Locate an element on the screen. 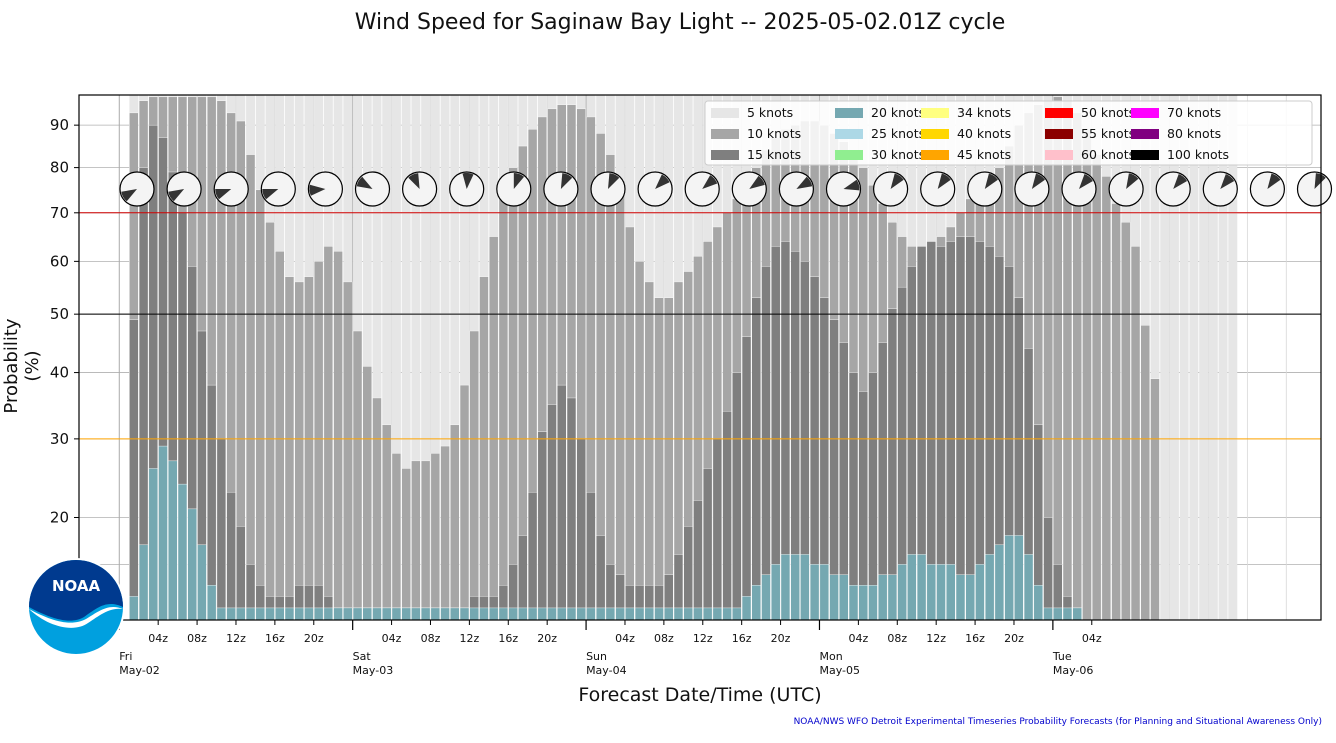  x-tick-label: 16z is located at coordinates (275, 638).